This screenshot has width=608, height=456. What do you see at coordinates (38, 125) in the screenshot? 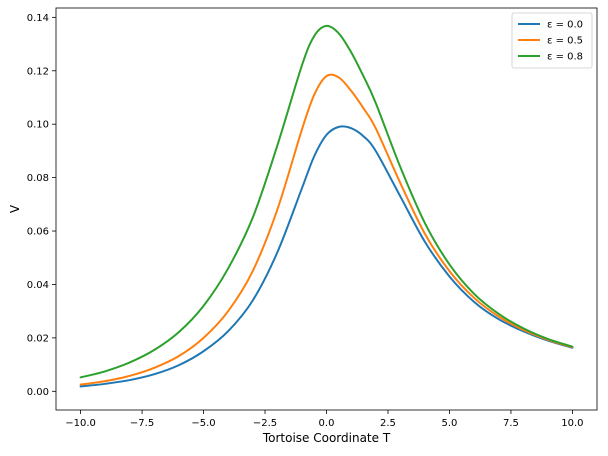
I see `y-tick-label: 0.10` at bounding box center [38, 125].